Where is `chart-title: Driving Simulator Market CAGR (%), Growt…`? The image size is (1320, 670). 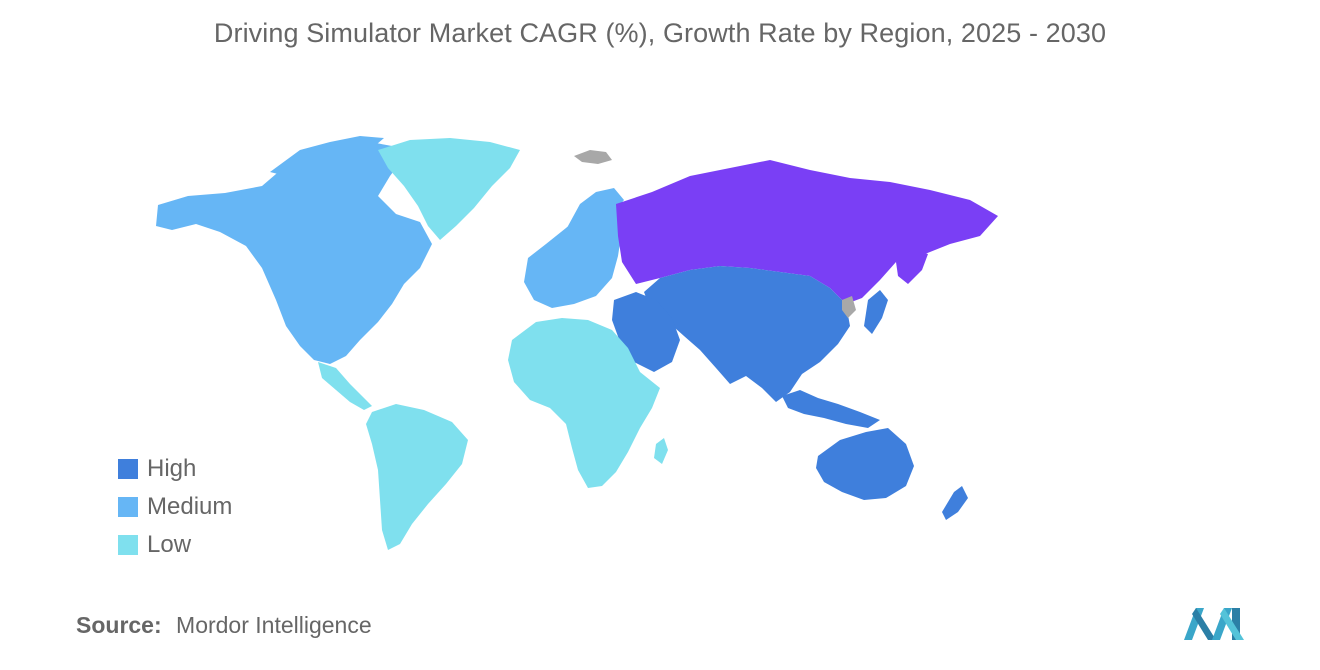 chart-title: Driving Simulator Market CAGR (%), Growt… is located at coordinates (660, 33).